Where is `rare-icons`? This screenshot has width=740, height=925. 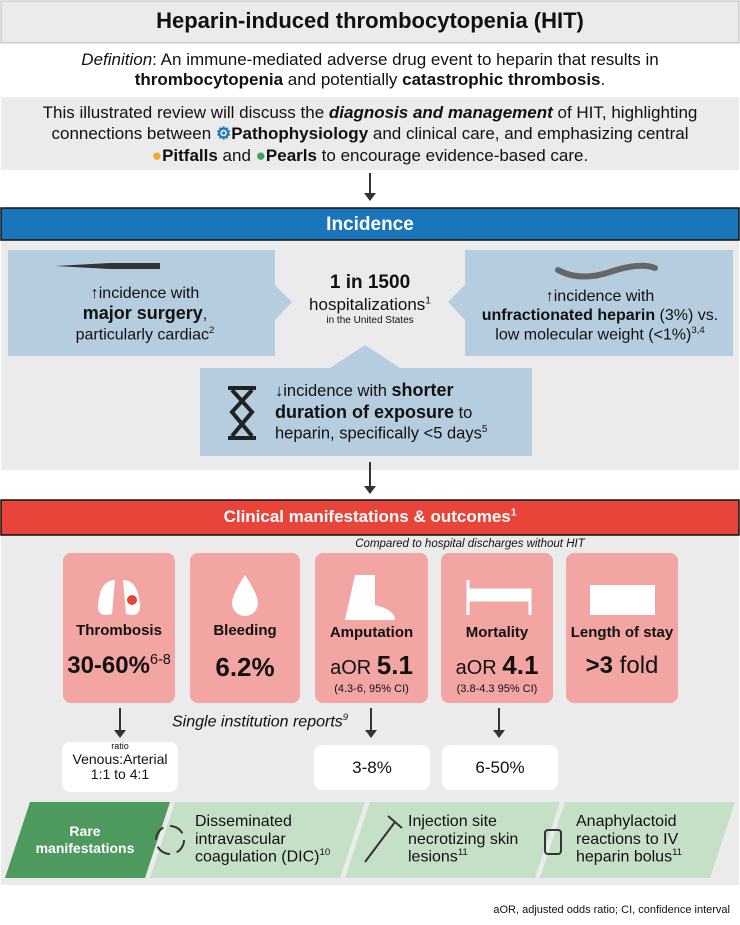
rare-icons is located at coordinates (358, 839).